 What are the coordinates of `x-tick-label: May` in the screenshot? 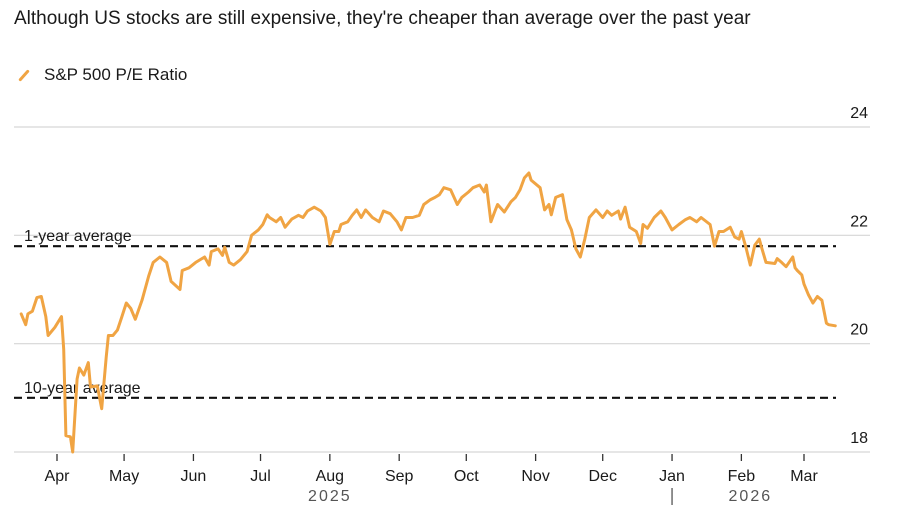 It's located at (124, 476).